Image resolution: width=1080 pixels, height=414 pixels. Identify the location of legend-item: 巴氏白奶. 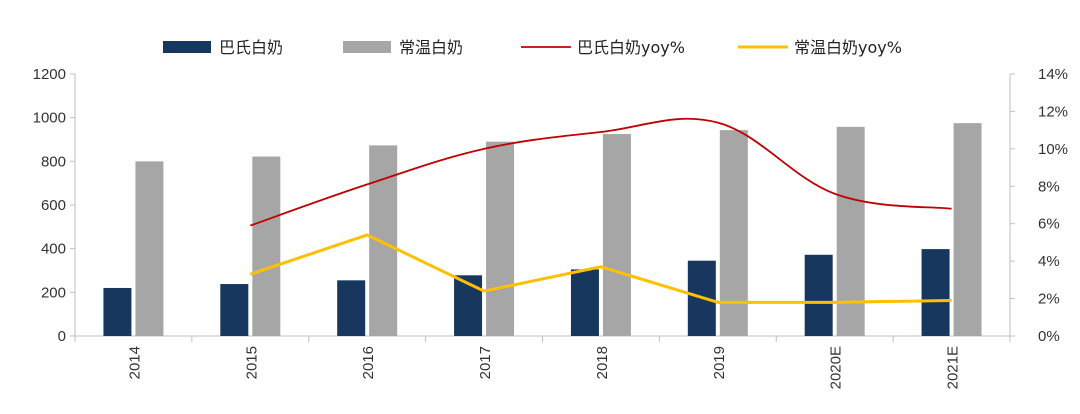
(223, 47).